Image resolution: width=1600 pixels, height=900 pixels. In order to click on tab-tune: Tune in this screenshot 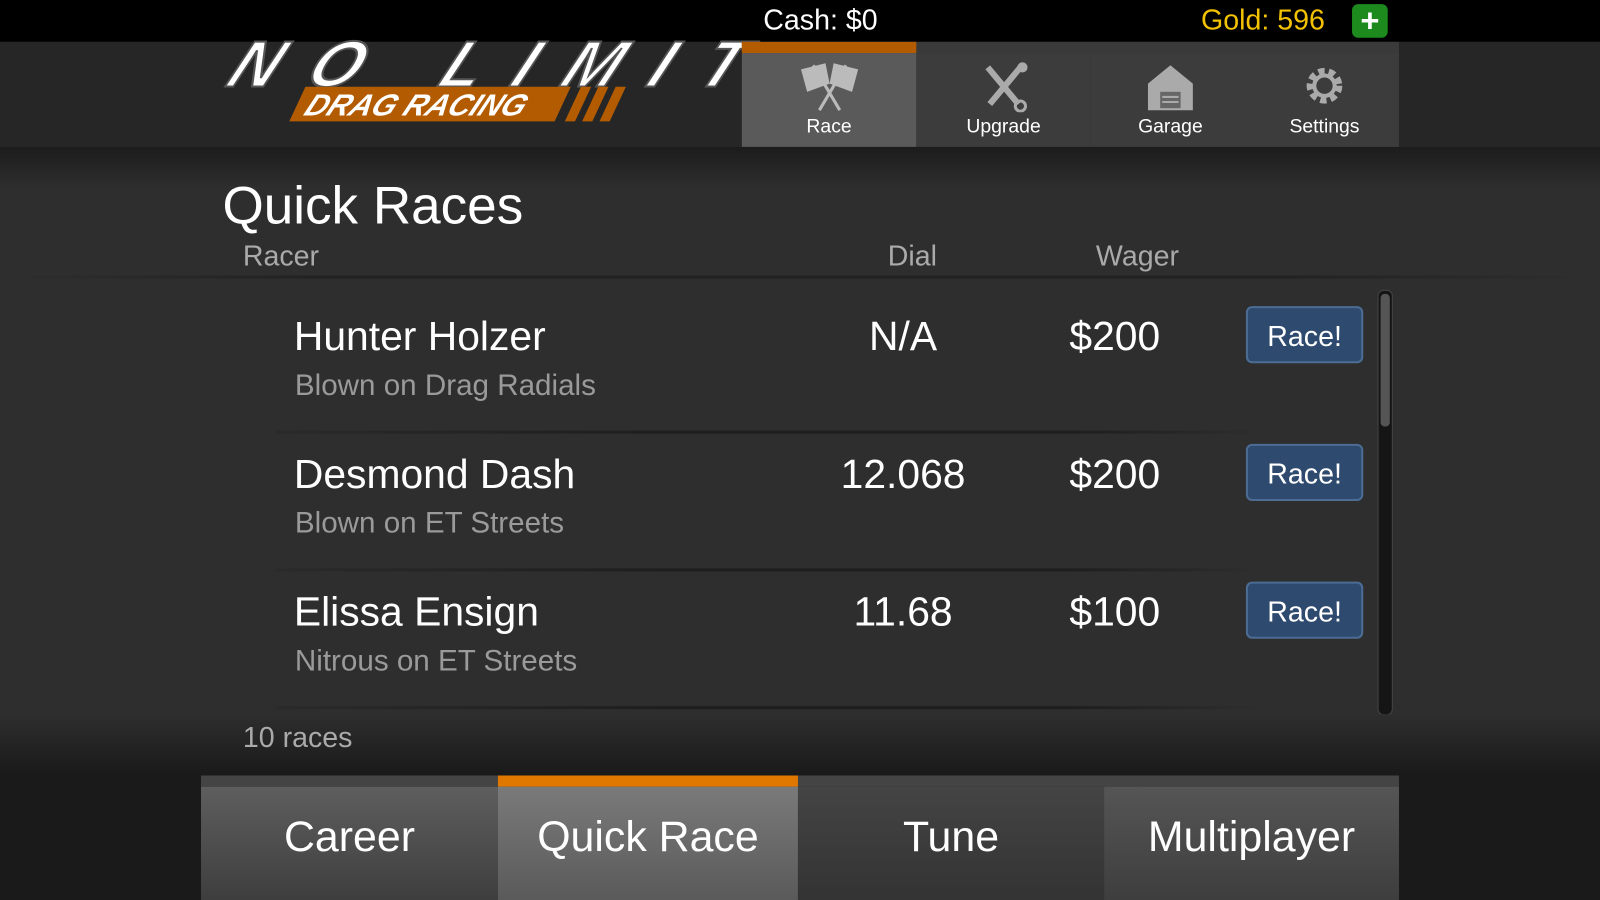, I will do `click(951, 843)`.